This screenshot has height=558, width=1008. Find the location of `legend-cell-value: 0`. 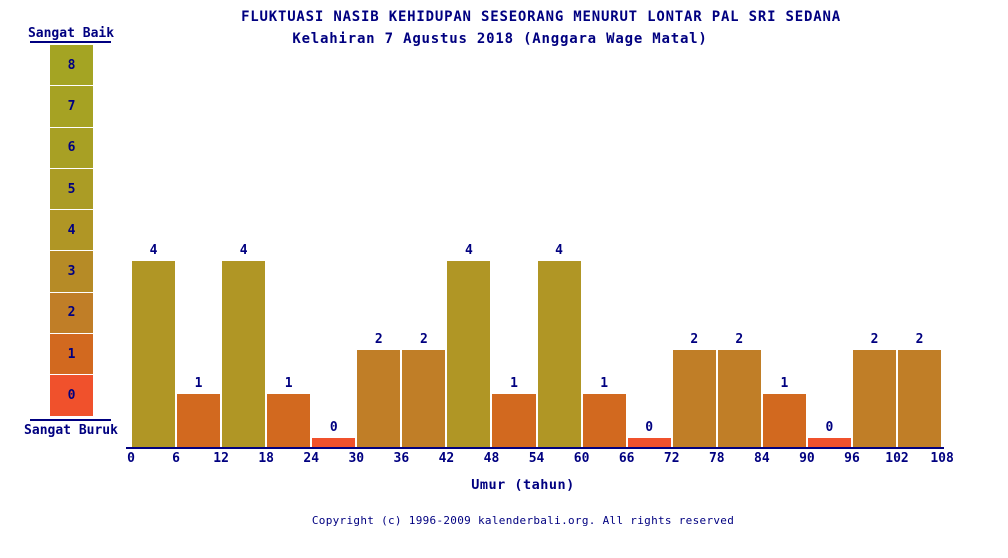

legend-cell-value: 0 is located at coordinates (71, 396).